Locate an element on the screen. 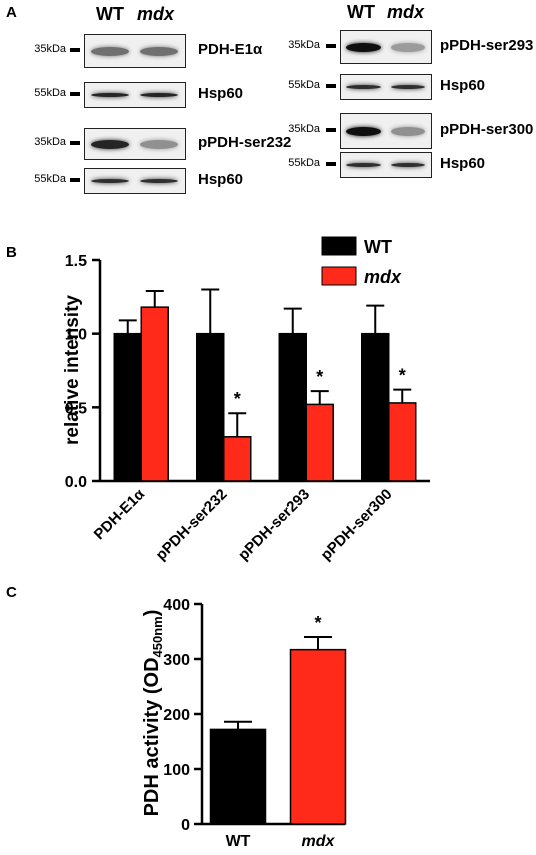  y-axis-label: relative intensity is located at coordinates (72, 370).